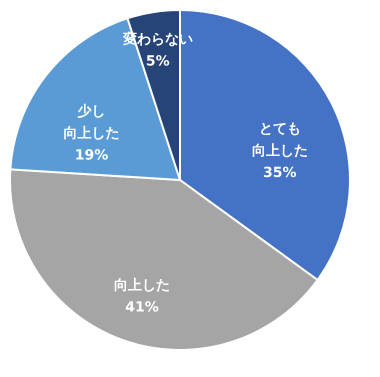  What do you see at coordinates (91, 155) in the screenshot?
I see `data-label: 19%` at bounding box center [91, 155].